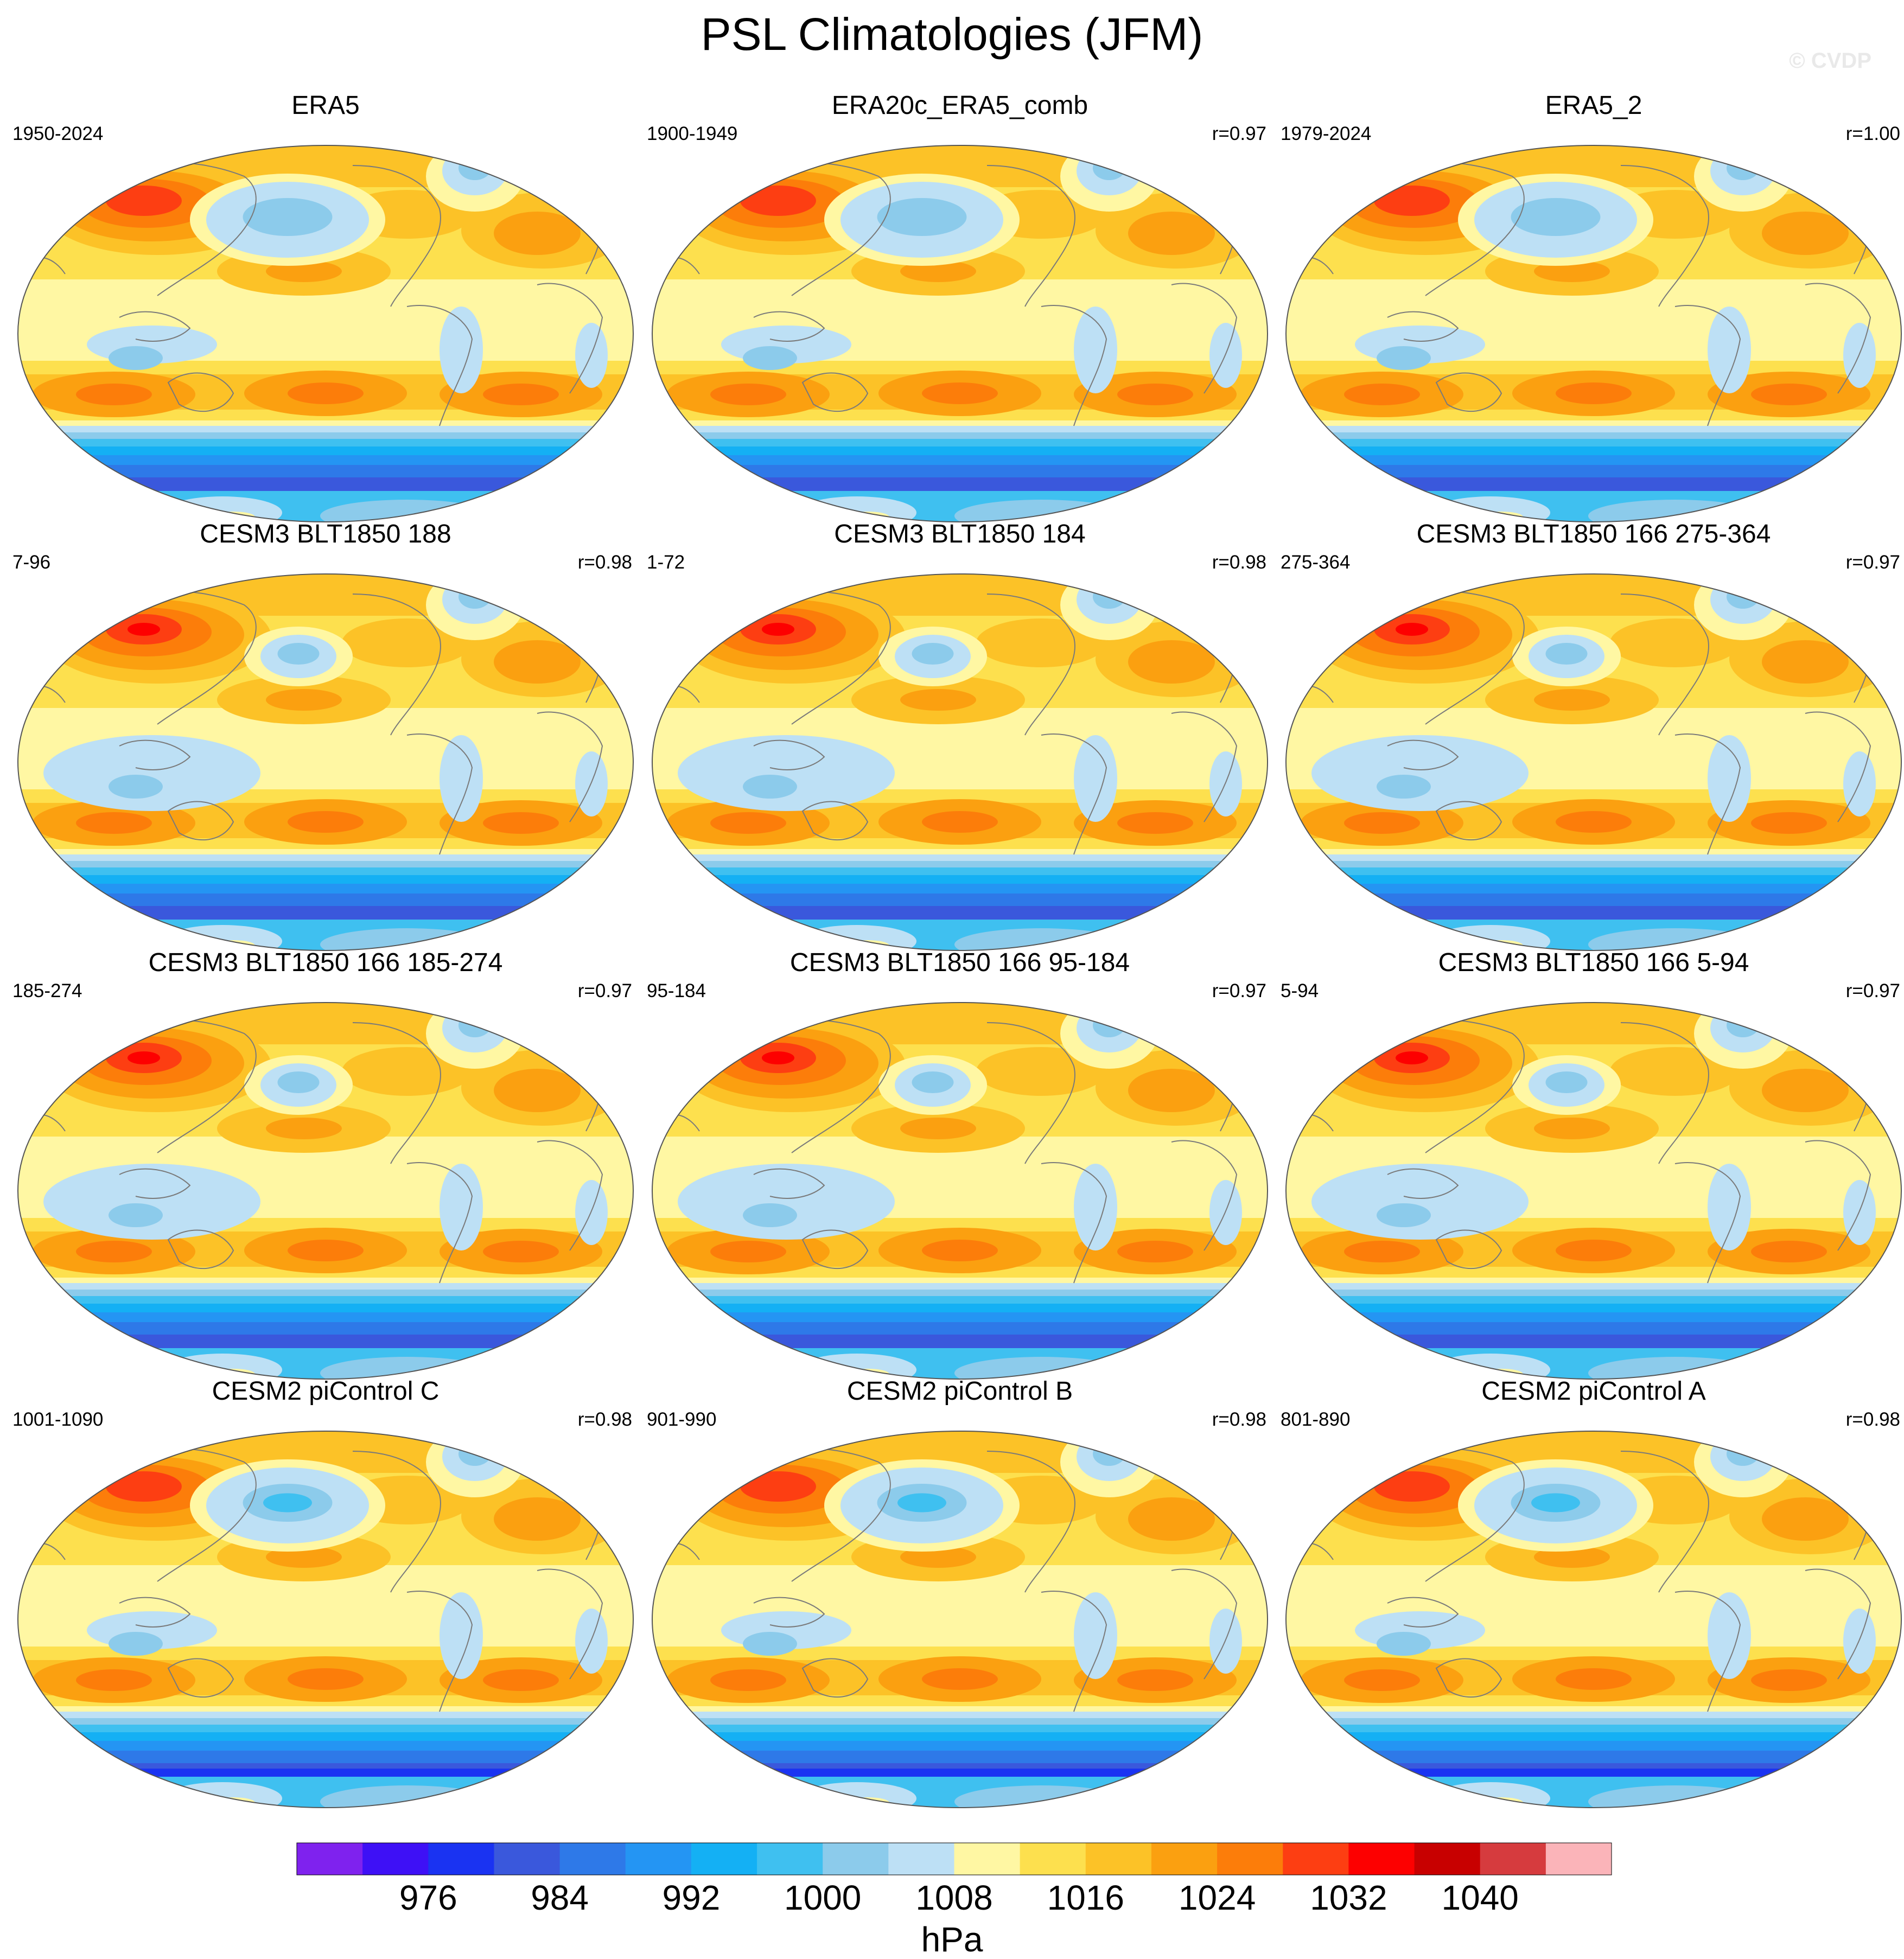  Describe the element at coordinates (326, 1391) in the screenshot. I see `panel-title: CESM2 piControl C` at that location.